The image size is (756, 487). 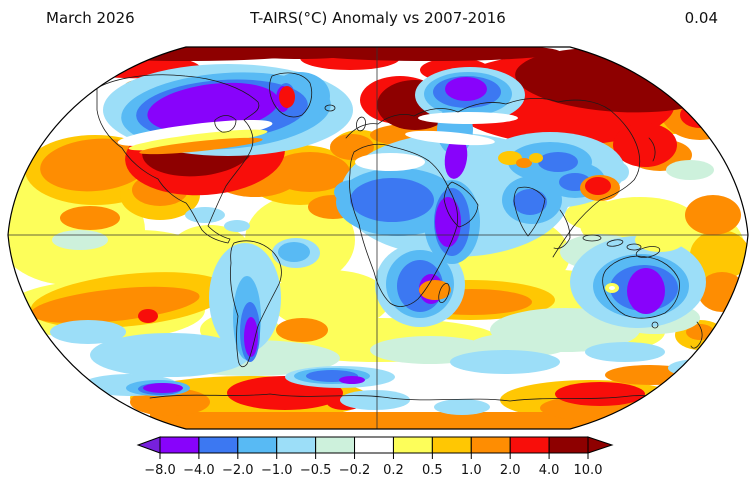 I want to click on colorbar-tick-label: 0.5, so click(x=432, y=470).